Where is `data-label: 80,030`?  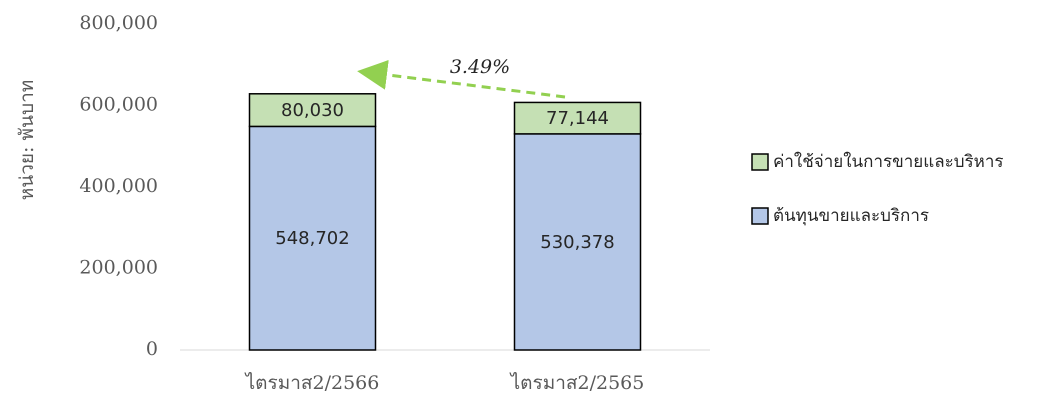
data-label: 80,030 is located at coordinates (312, 110).